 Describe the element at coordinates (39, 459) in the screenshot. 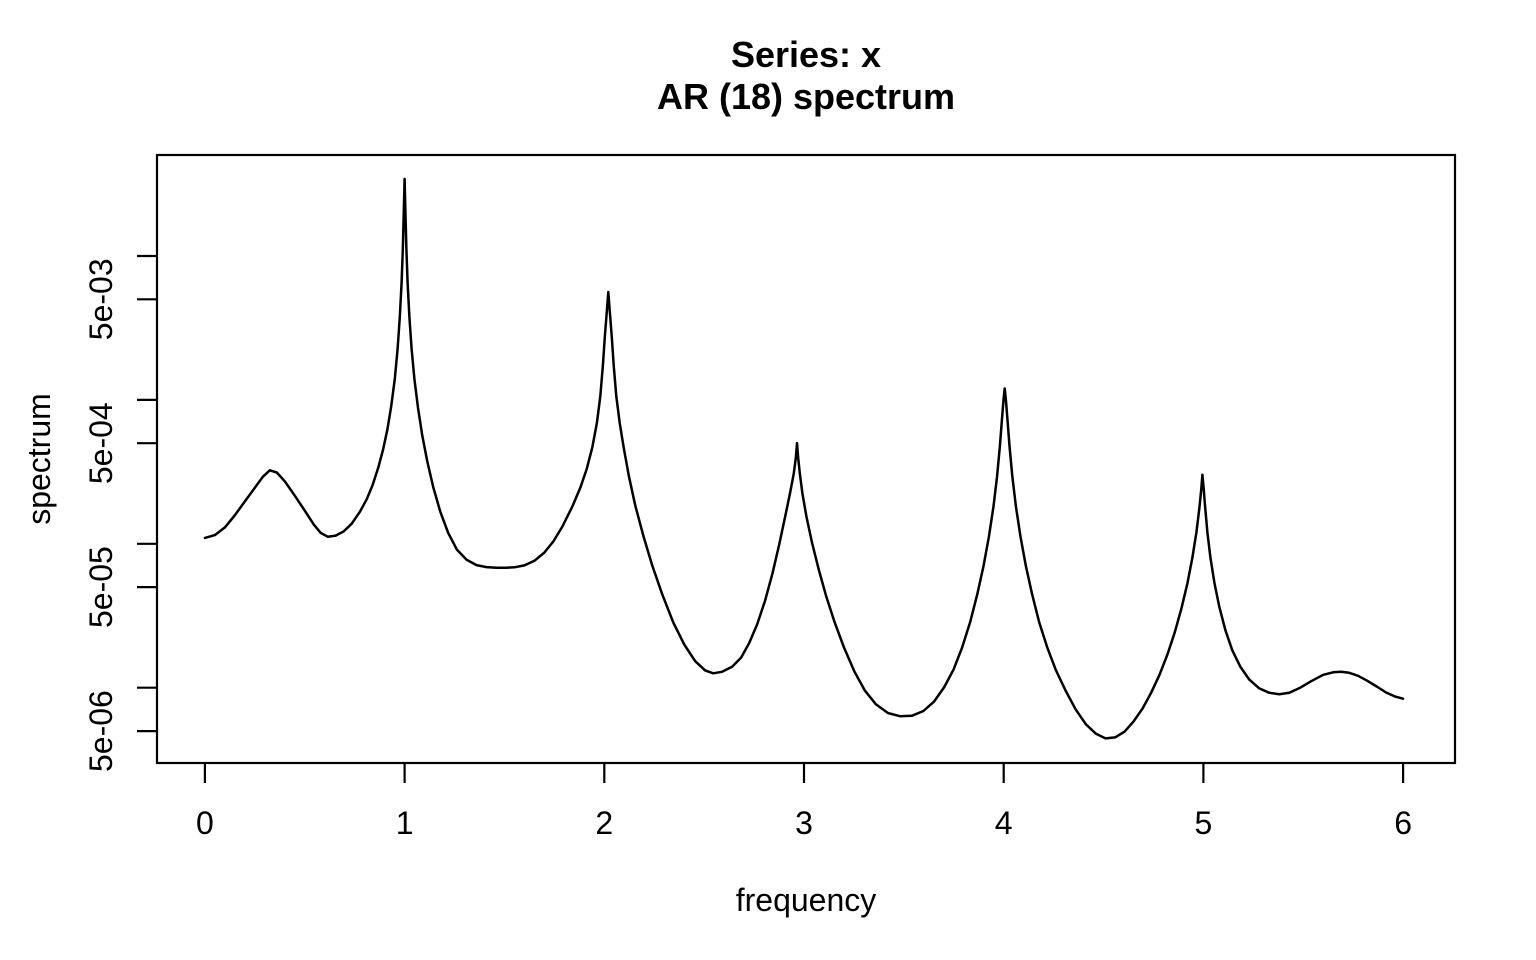

I see `y-axis-title: spectrum` at that location.